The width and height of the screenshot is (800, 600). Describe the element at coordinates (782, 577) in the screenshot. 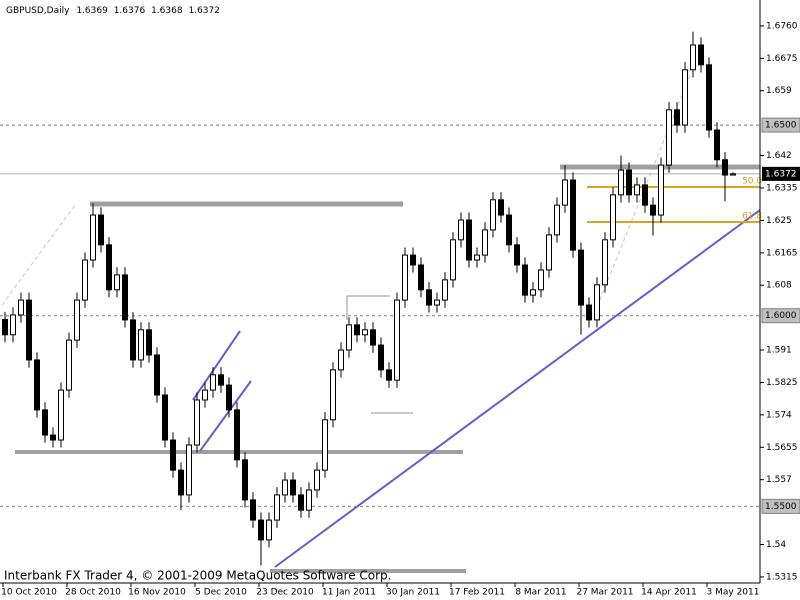

I see `y-tick-label: 1.5315` at that location.